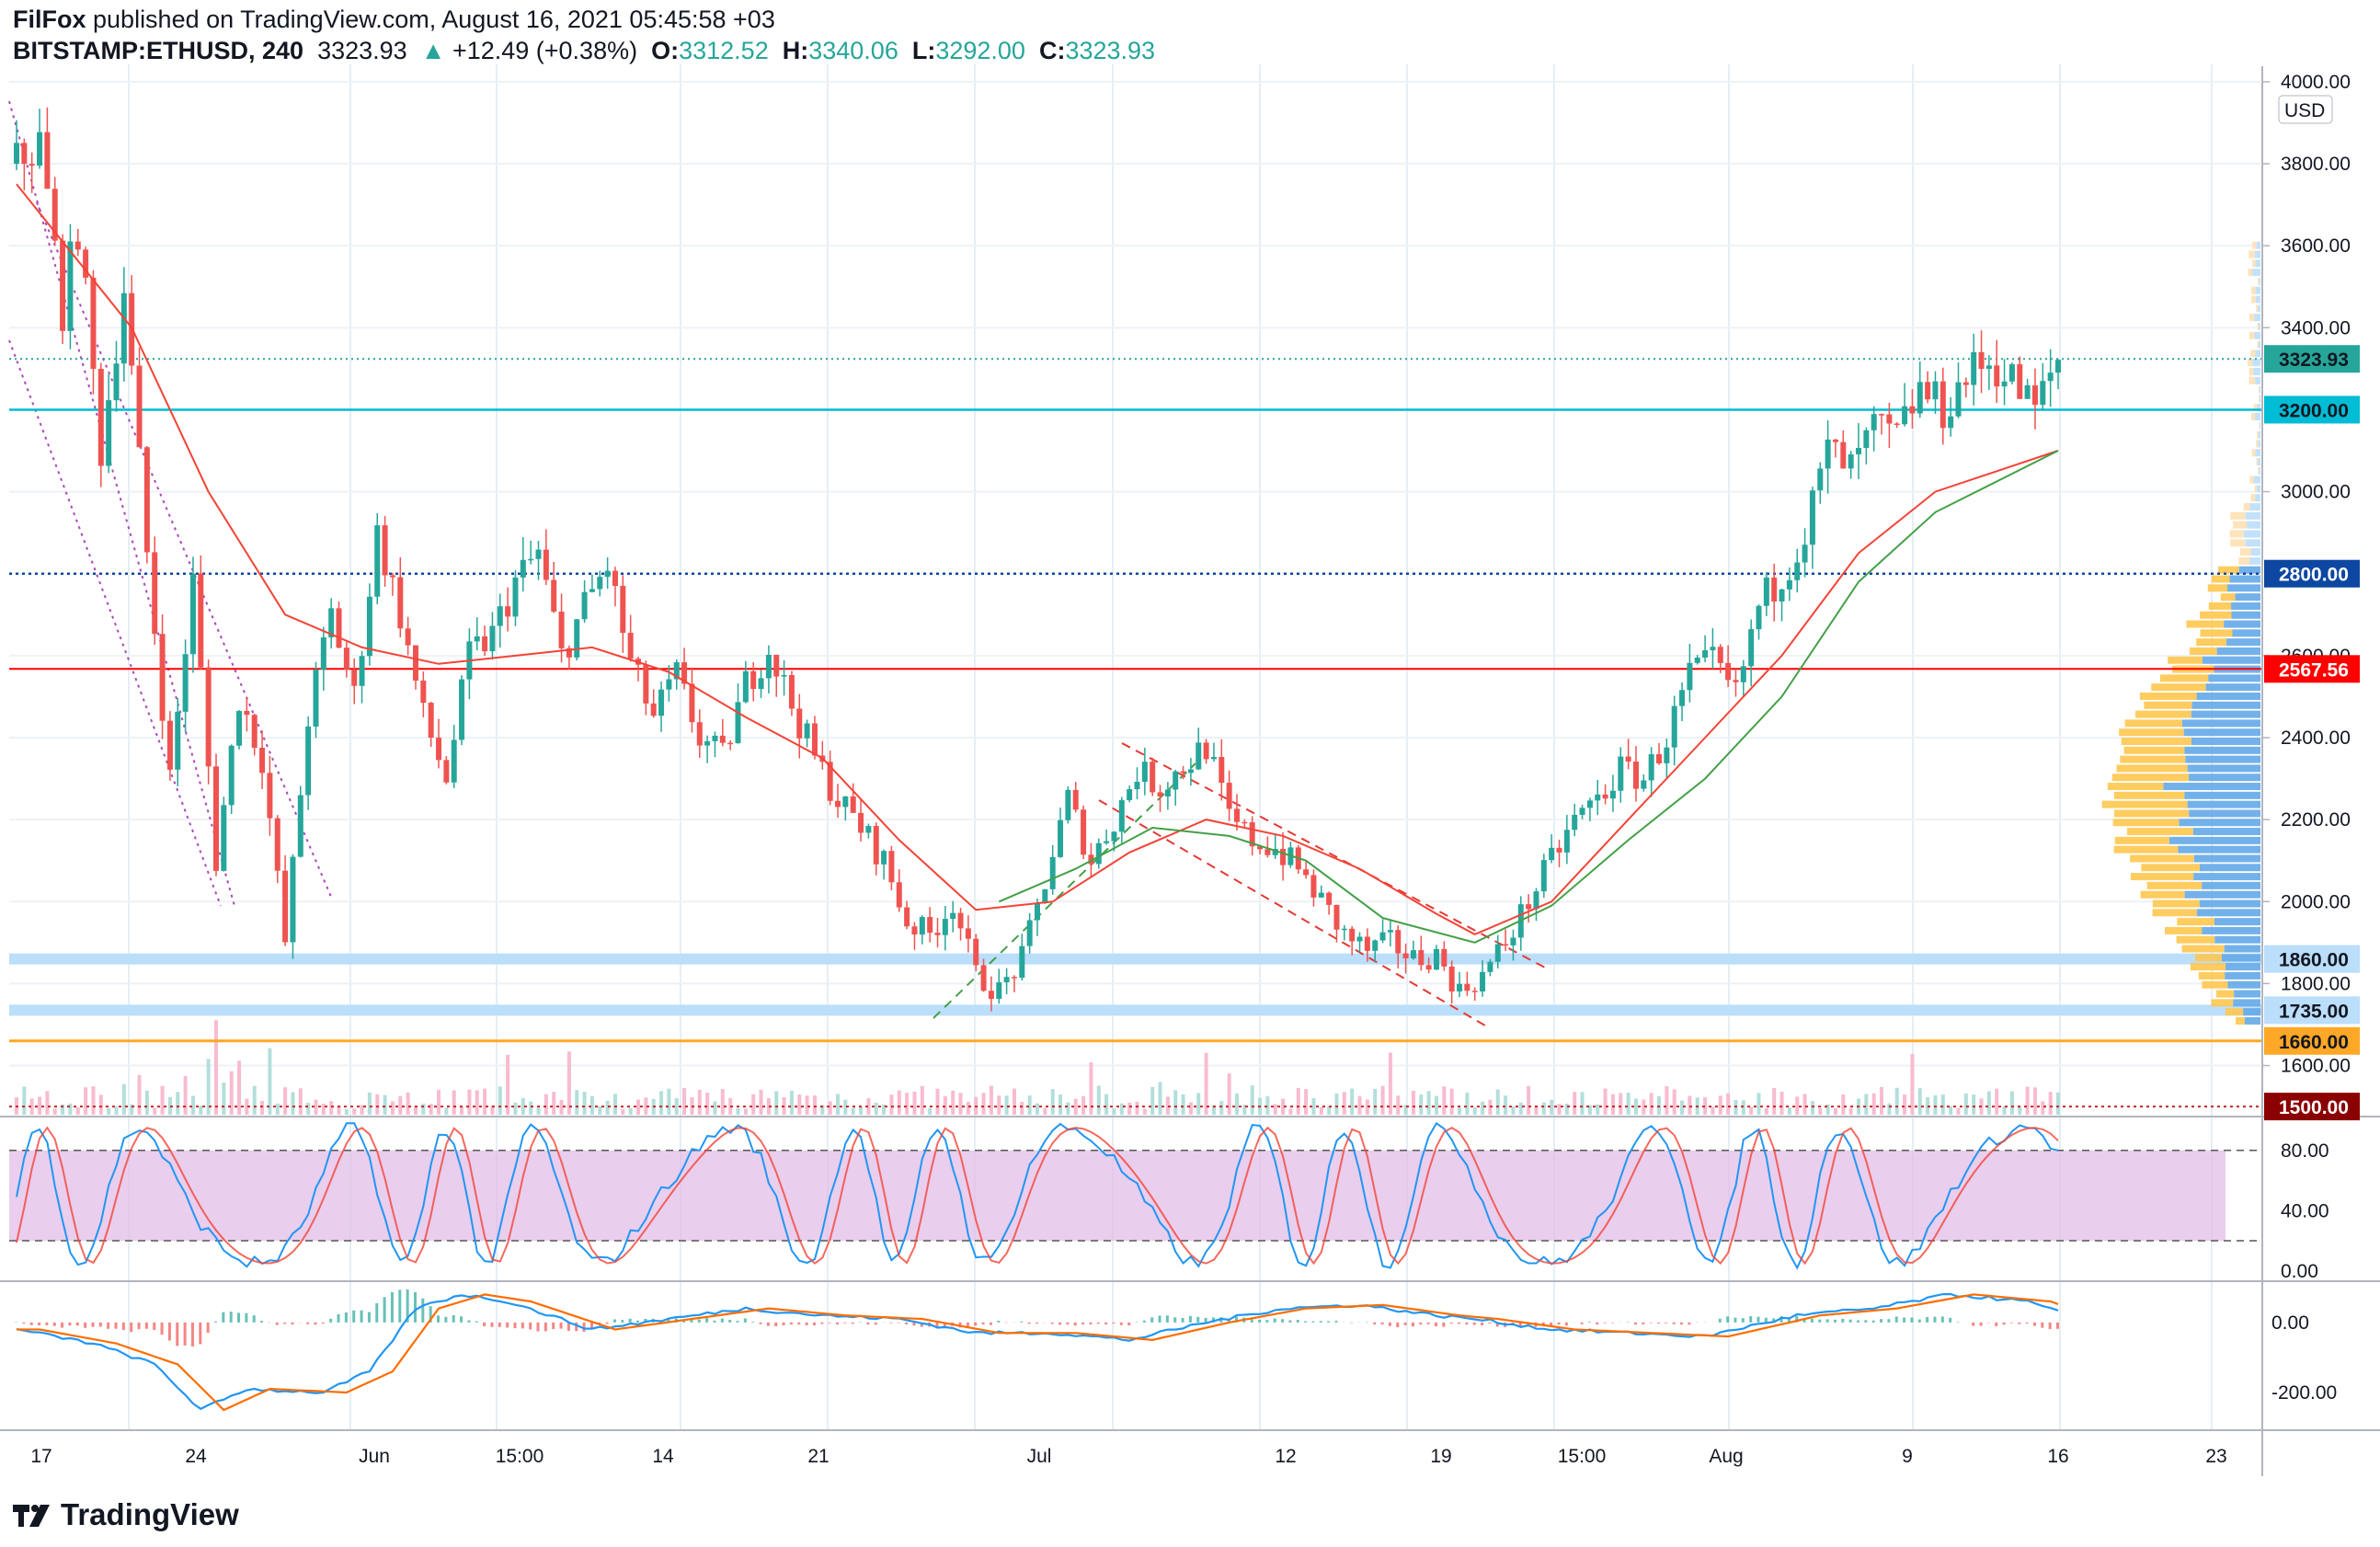 This screenshot has height=1547, width=2380. Describe the element at coordinates (2304, 1358) in the screenshot. I see `macd-axis: 0.00 -200.00` at that location.